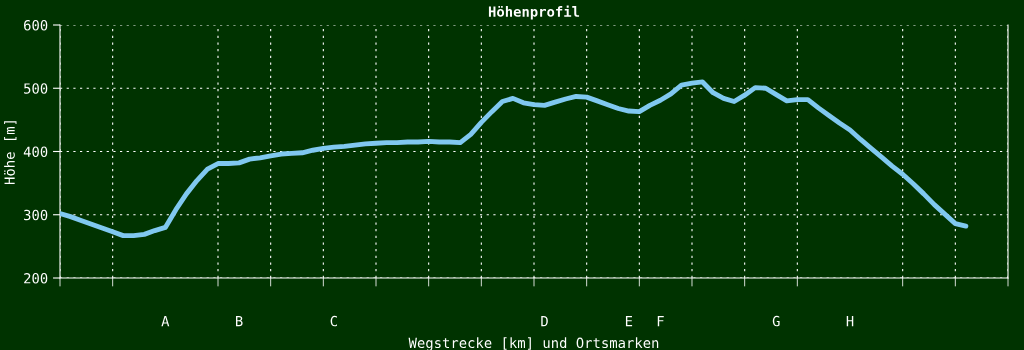  What do you see at coordinates (239, 321) in the screenshot?
I see `x-tick-label: B` at bounding box center [239, 321].